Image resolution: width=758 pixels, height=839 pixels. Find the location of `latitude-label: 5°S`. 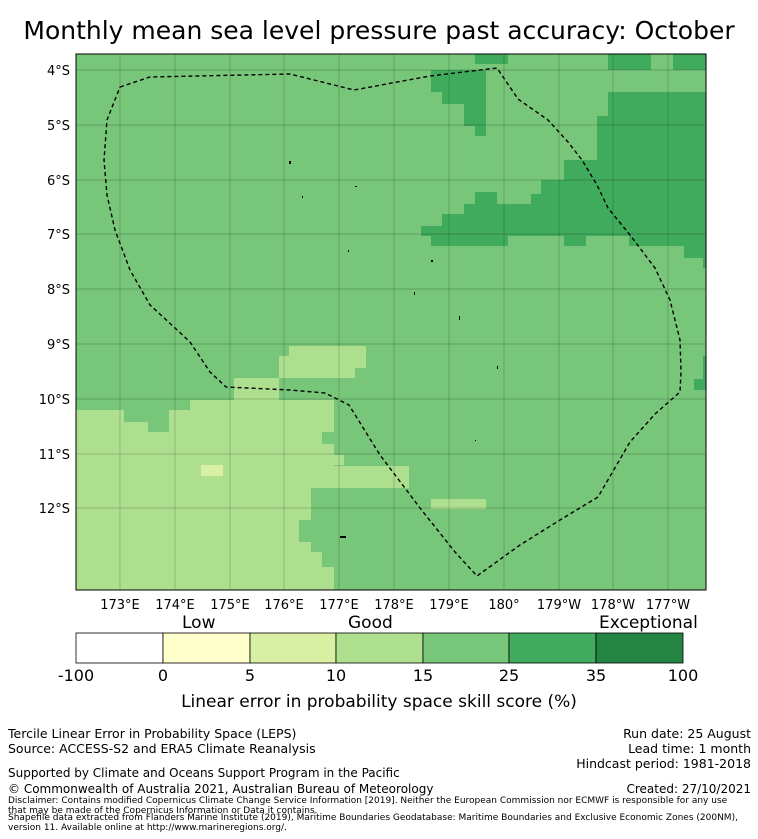

latitude-label: 5°S is located at coordinates (58, 126).